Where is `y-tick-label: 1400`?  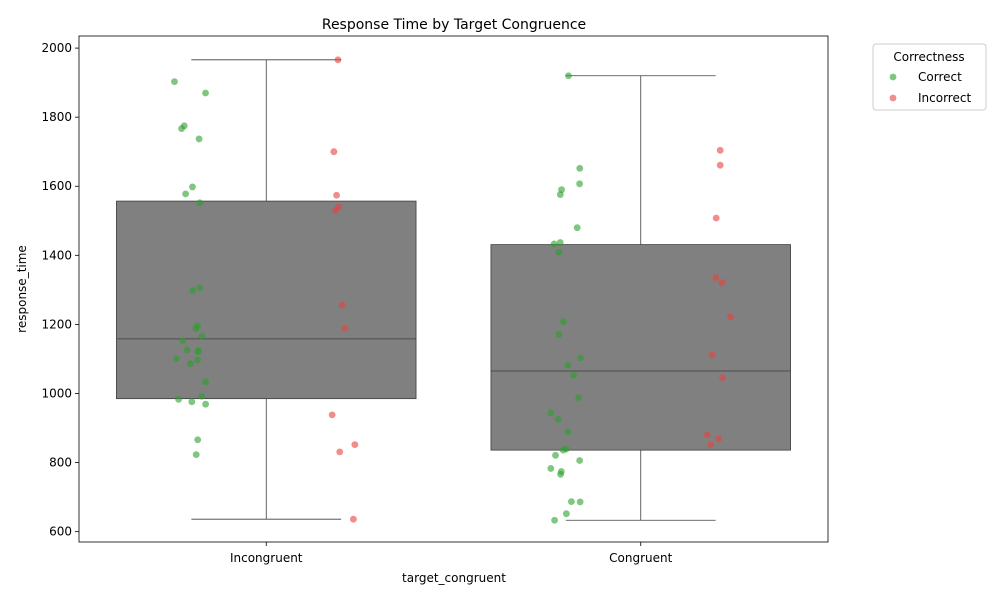
y-tick-label: 1400 is located at coordinates (56, 255).